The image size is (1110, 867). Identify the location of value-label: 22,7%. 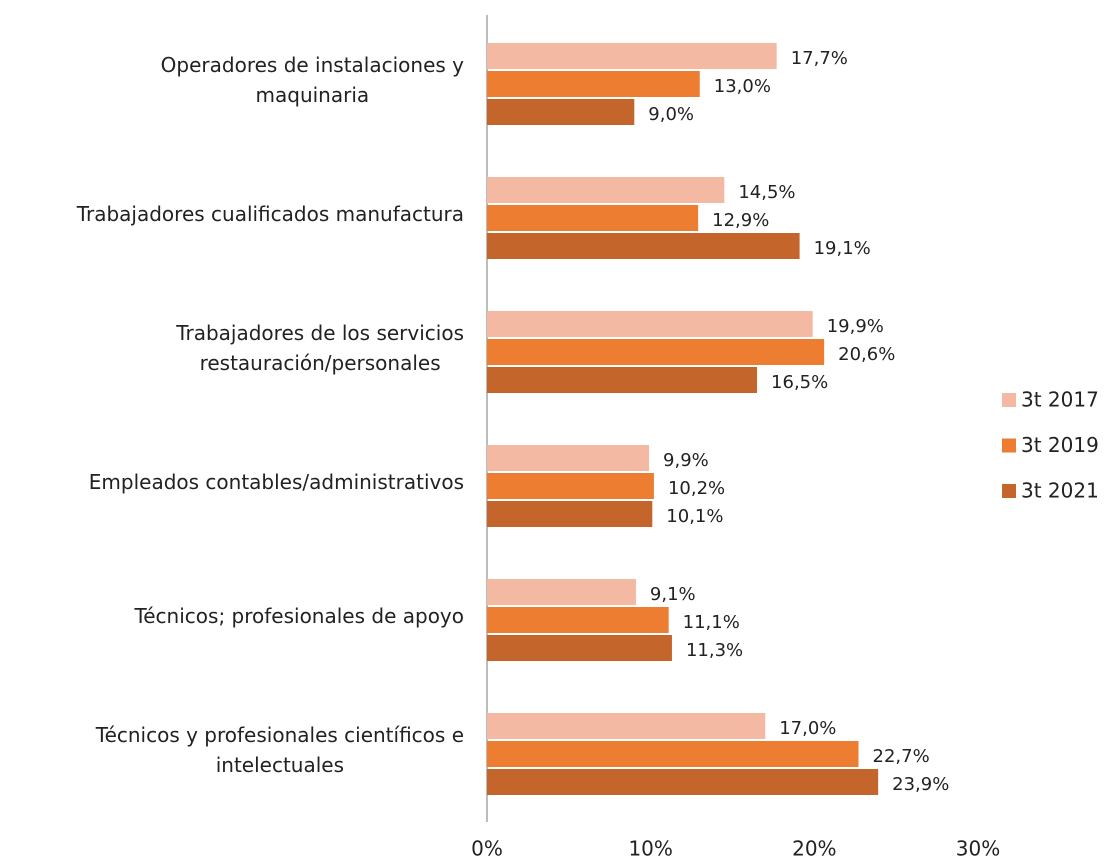
(901, 756).